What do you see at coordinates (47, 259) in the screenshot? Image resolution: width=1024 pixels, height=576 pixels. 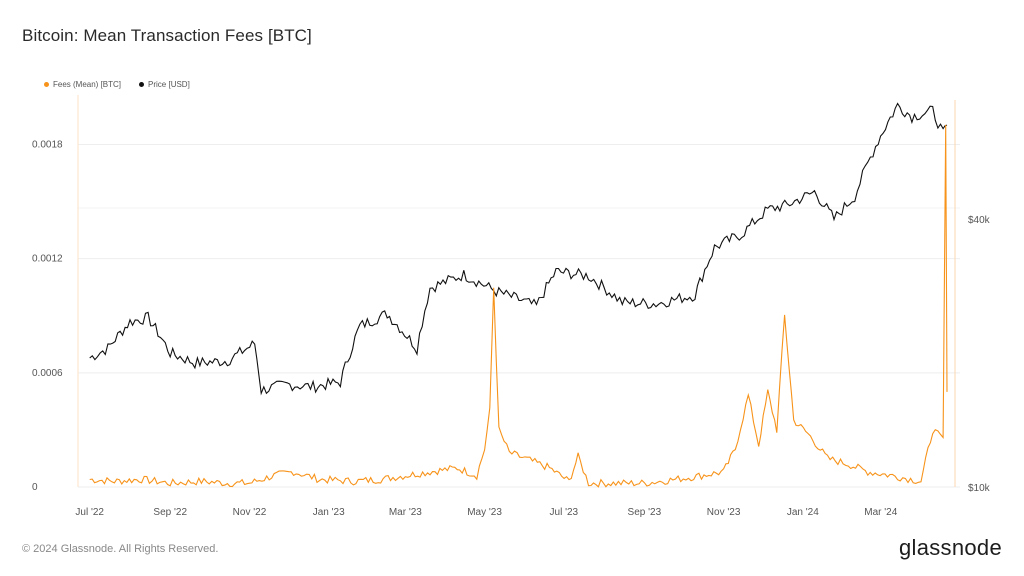 I see `y-left-tick-label: 0.0012` at bounding box center [47, 259].